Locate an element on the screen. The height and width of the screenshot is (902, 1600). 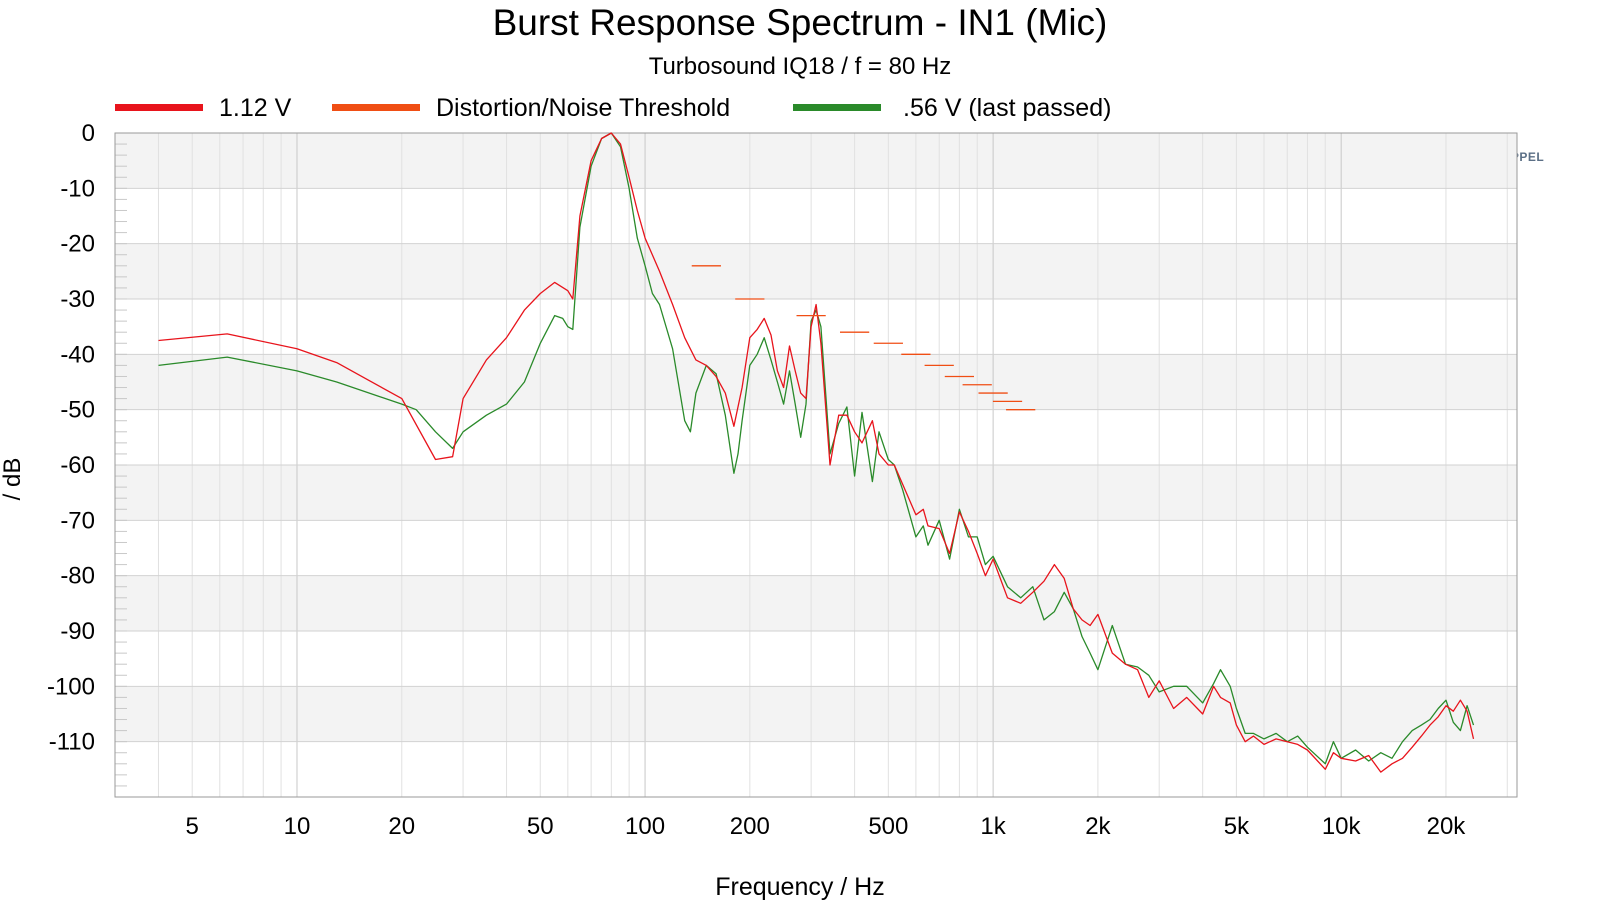
legend-swatch-red is located at coordinates (159, 107).